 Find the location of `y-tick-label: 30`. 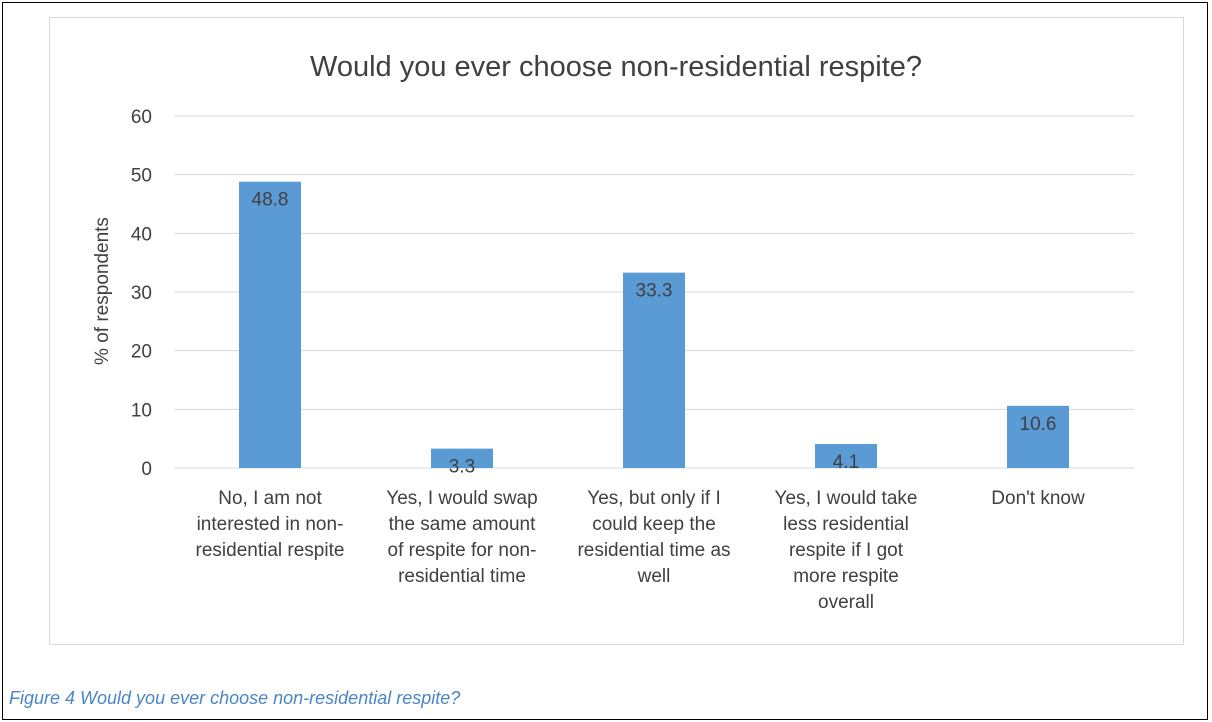

y-tick-label: 30 is located at coordinates (141, 293).